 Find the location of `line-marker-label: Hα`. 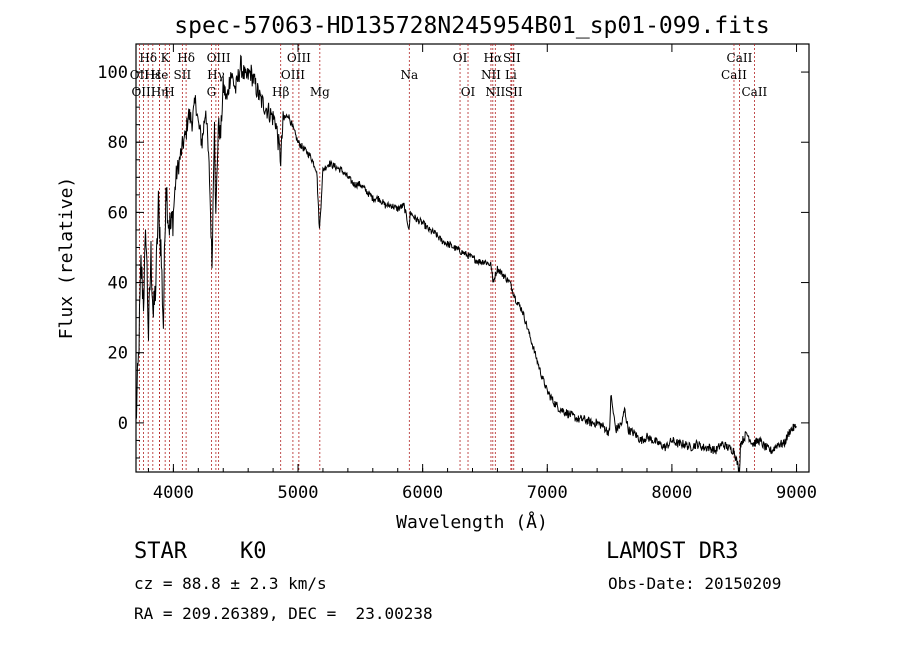

line-marker-label: Hα is located at coordinates (493, 58).